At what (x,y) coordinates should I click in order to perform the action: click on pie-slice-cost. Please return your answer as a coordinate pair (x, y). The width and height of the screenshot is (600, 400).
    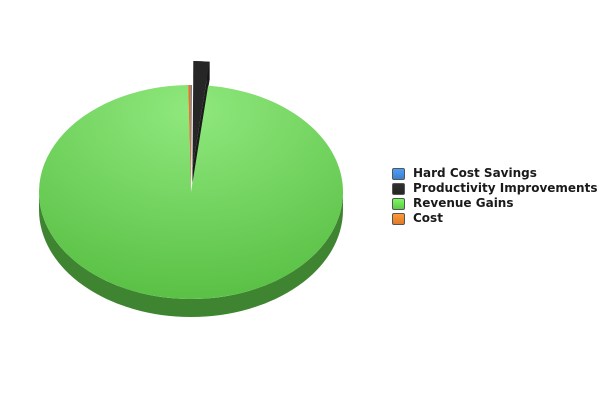
    Looking at the image, I should click on (189, 138).